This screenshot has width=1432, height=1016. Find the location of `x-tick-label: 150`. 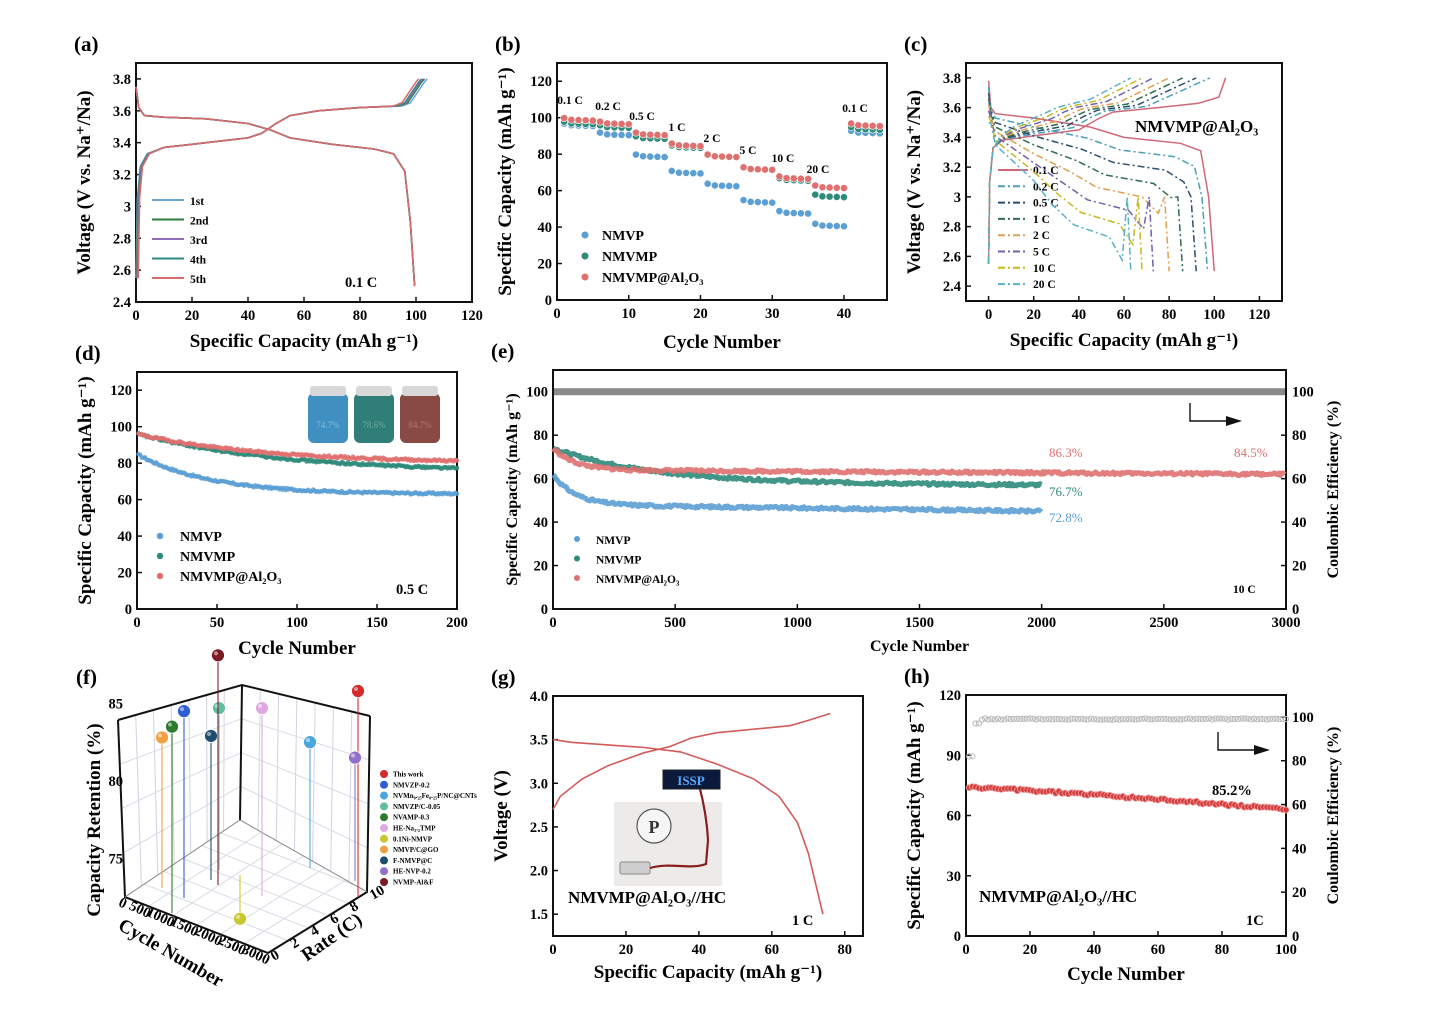

x-tick-label: 150 is located at coordinates (377, 623).